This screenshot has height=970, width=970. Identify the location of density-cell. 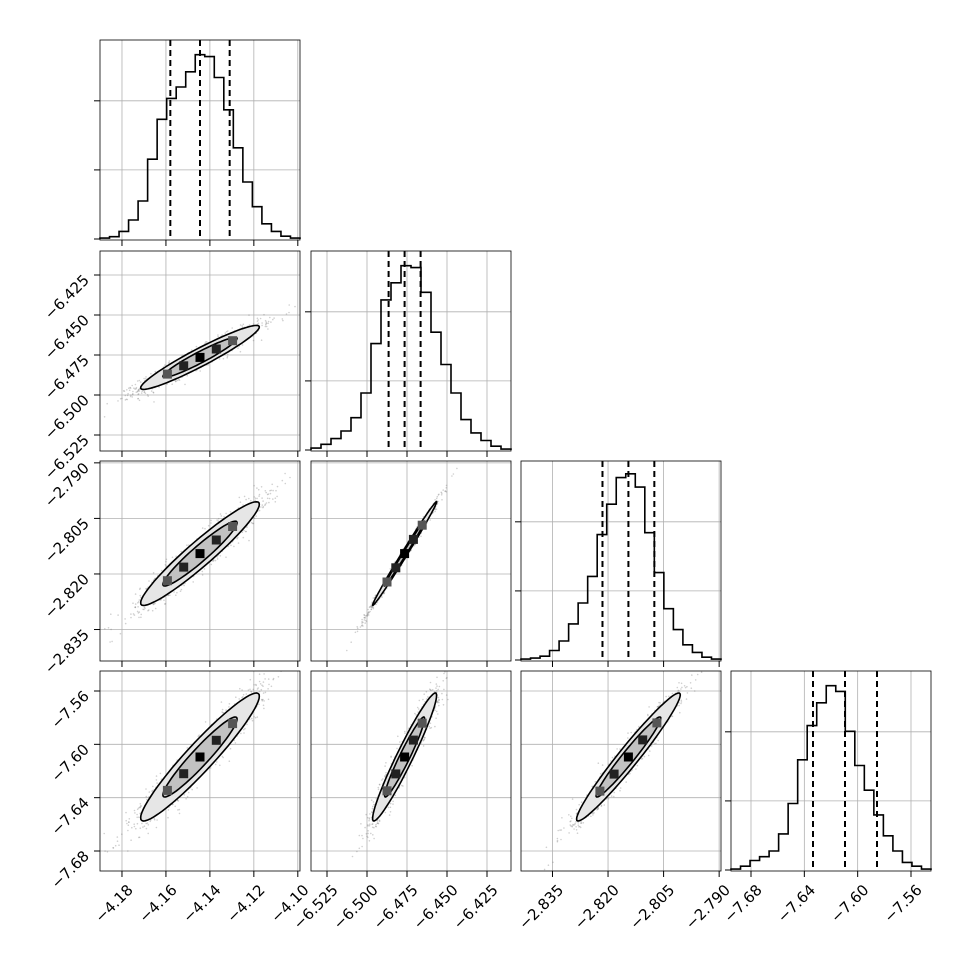
(233, 526).